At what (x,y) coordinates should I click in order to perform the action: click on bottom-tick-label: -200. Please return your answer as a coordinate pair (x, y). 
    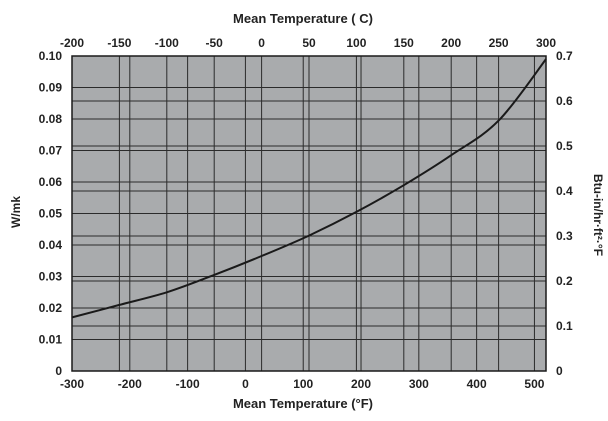
    Looking at the image, I should click on (130, 384).